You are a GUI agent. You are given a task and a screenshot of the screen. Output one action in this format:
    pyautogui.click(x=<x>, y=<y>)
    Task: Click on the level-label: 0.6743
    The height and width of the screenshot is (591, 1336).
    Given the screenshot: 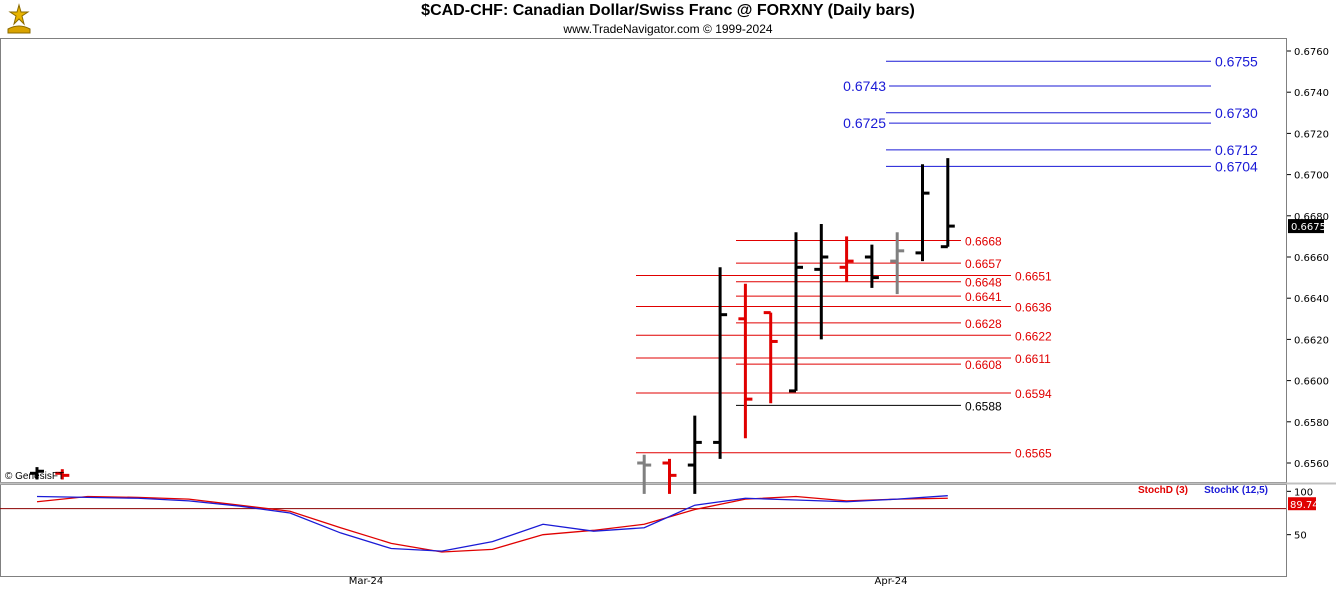 What is the action you would take?
    pyautogui.click(x=864, y=86)
    